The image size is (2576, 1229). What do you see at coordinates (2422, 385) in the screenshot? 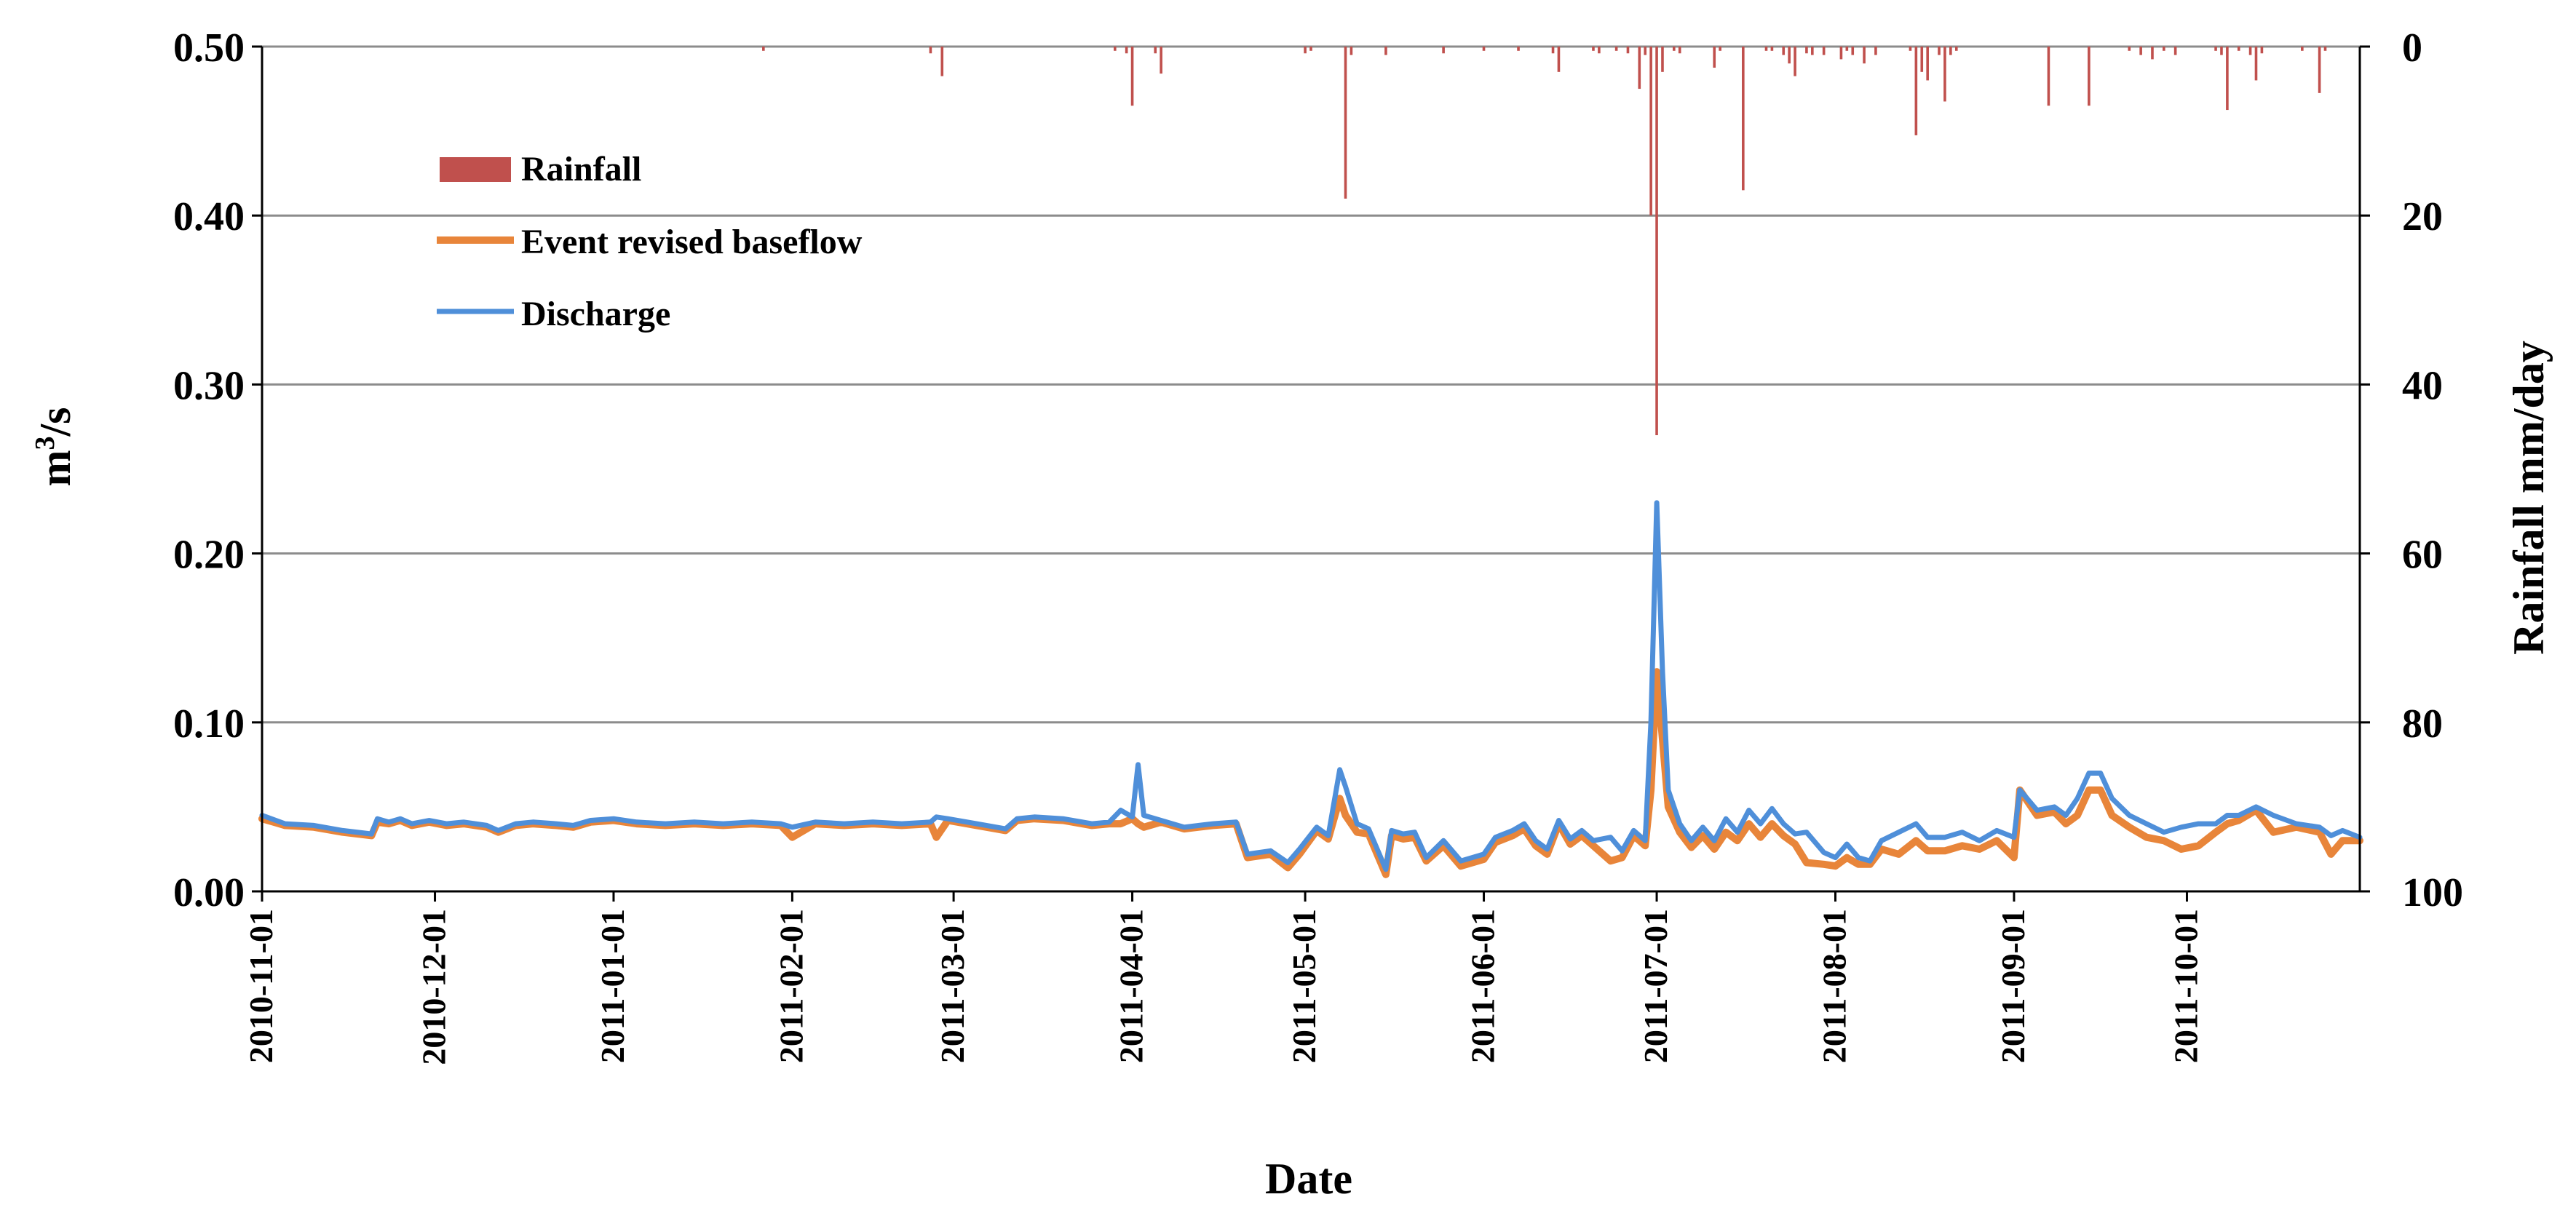
I see `y2-tick-label: 40` at bounding box center [2422, 385].